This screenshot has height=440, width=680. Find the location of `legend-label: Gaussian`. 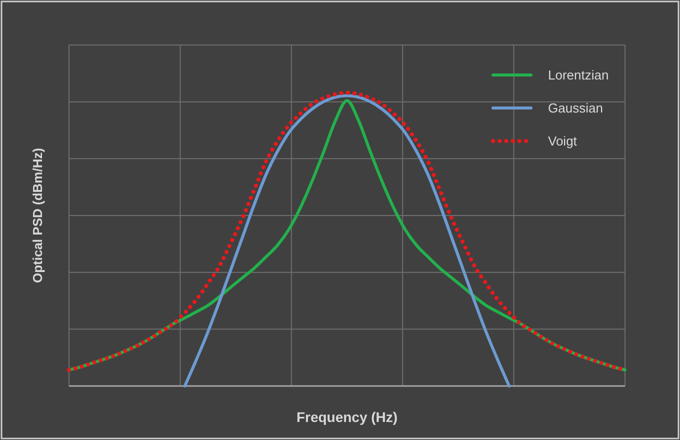

legend-label: Gaussian is located at coordinates (575, 108).